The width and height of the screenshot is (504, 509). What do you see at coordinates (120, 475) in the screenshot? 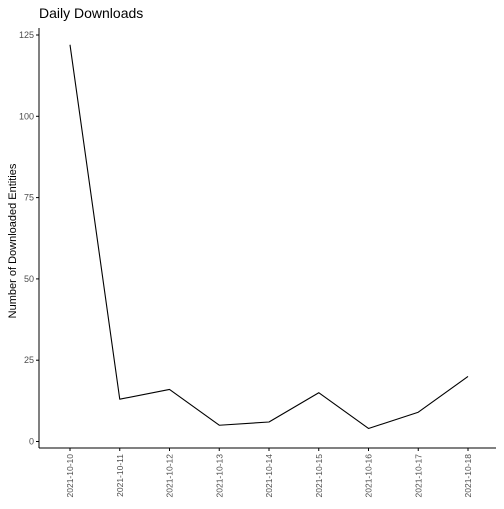
I see `x-tick-label: 2021-10-11` at bounding box center [120, 475].